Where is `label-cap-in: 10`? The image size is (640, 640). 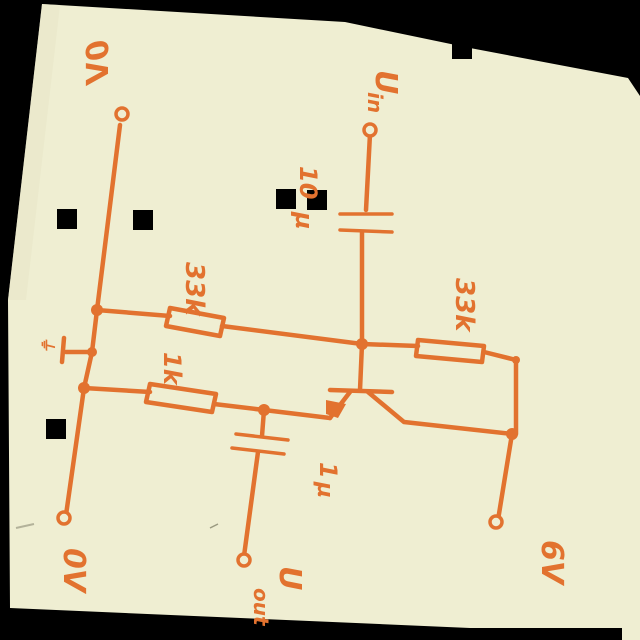
label-cap-in: 10 is located at coordinates (308, 182).